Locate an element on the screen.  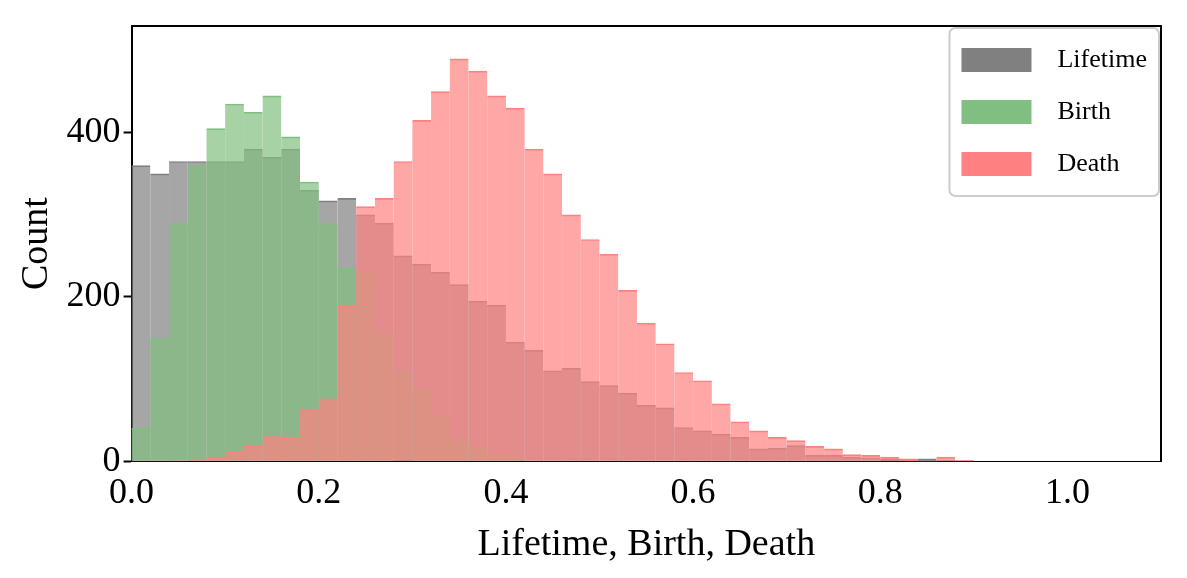
legend-label: Birth is located at coordinates (1084, 110).